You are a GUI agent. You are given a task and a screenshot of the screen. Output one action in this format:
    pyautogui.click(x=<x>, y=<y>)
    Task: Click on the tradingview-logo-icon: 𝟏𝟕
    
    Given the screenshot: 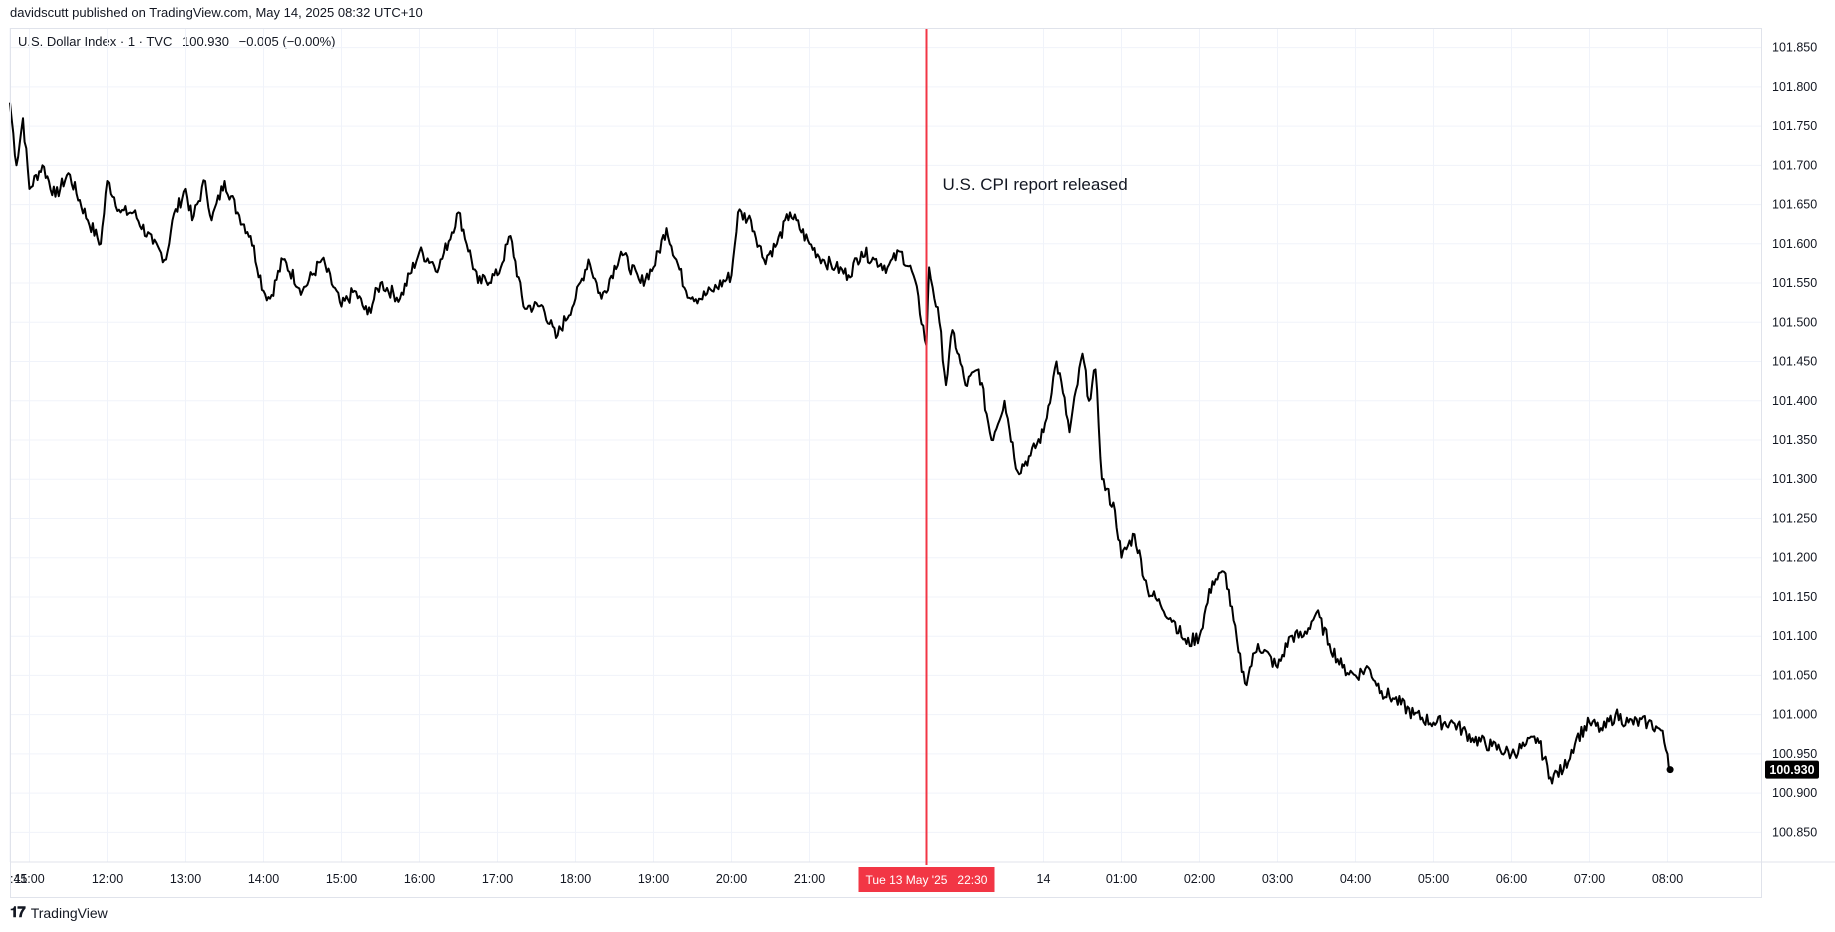 What is the action you would take?
    pyautogui.click(x=18, y=912)
    